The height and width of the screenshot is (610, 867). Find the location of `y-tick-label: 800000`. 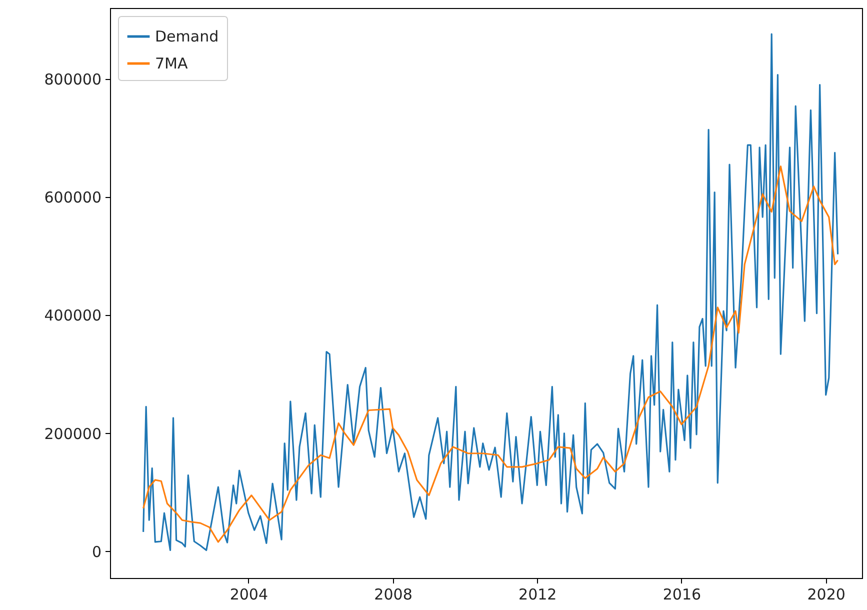

y-tick-label: 800000 is located at coordinates (73, 79).